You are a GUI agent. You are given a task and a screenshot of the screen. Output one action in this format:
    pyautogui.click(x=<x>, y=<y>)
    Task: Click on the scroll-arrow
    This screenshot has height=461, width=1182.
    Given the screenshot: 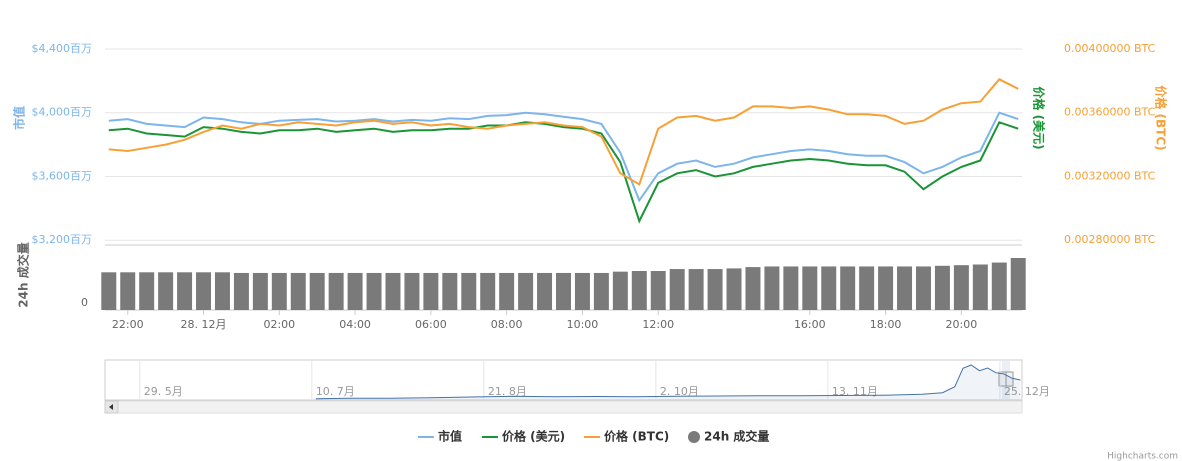 What is the action you would take?
    pyautogui.click(x=111, y=407)
    